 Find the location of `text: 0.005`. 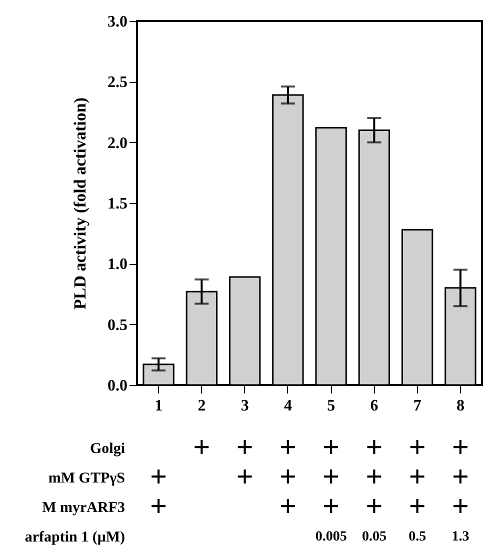

text: 0.005 is located at coordinates (331, 537).